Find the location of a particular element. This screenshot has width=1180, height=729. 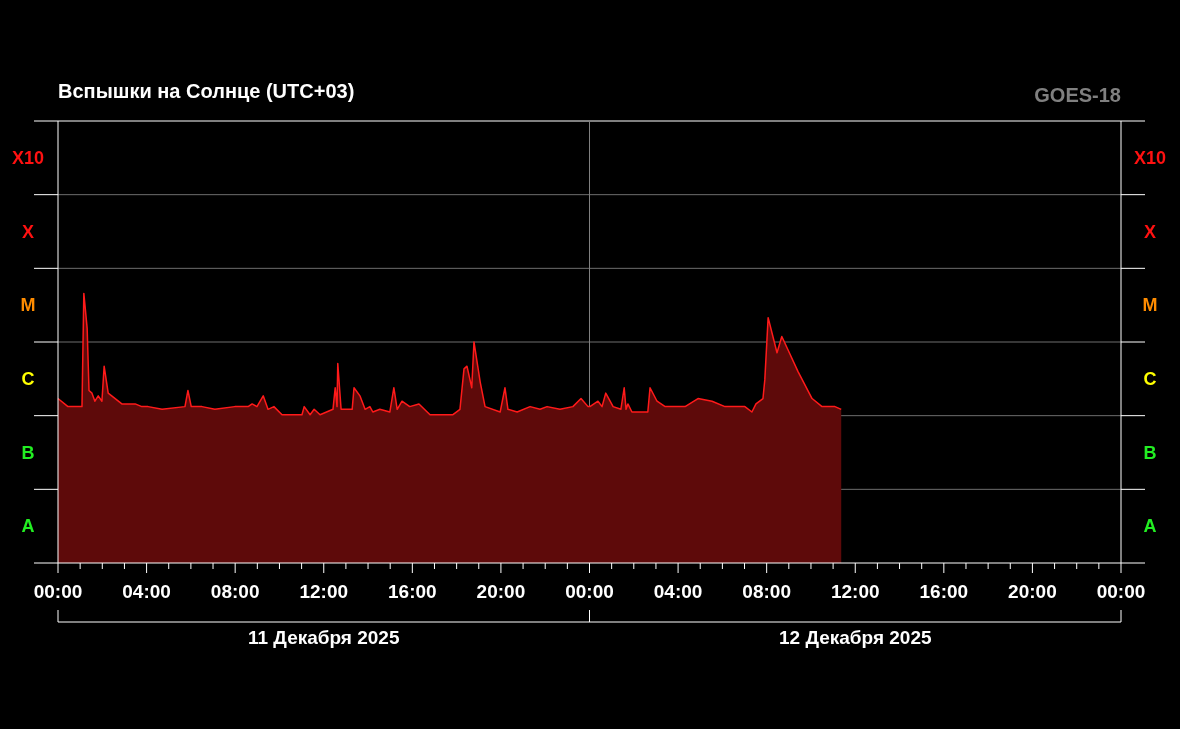

text: 11 Декабря 2025 is located at coordinates (324, 637).